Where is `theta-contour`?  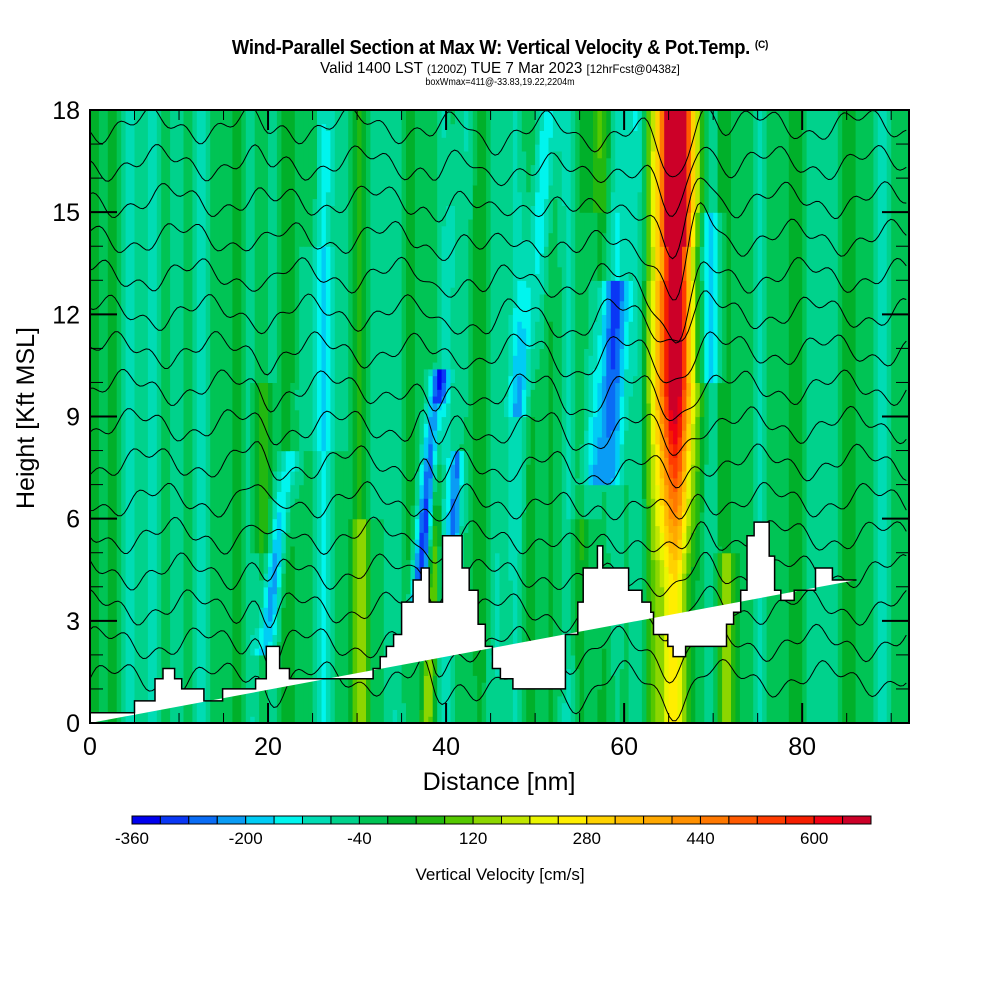 theta-contour is located at coordinates (498, 615).